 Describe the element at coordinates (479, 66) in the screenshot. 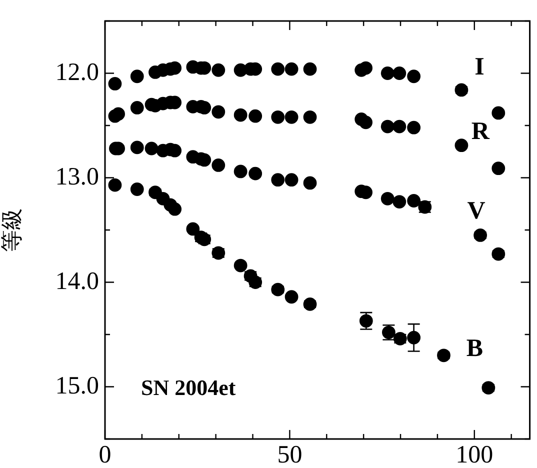

I see `legend-label: I` at that location.